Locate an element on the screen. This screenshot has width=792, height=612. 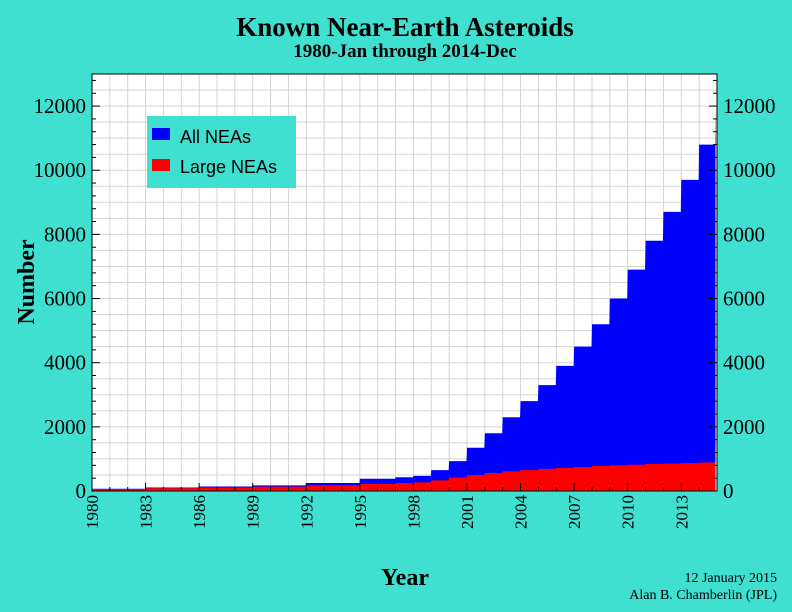
legend: All NEAs Large NEAs is located at coordinates (221, 152).